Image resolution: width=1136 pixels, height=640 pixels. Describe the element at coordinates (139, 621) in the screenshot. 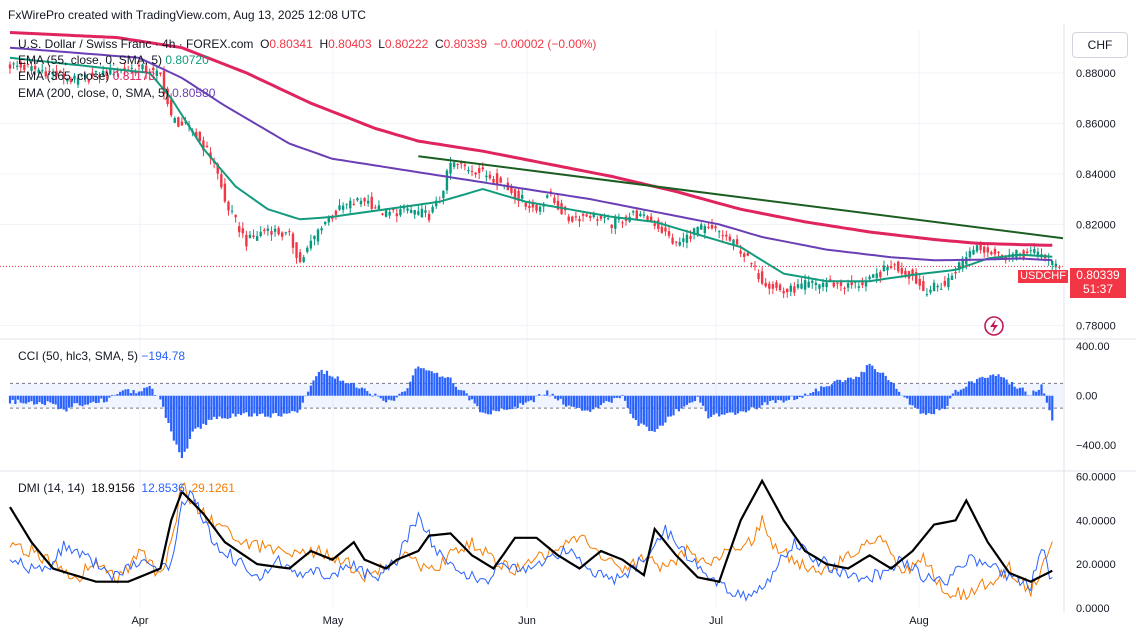

I see `time-tick-label: Apr` at that location.